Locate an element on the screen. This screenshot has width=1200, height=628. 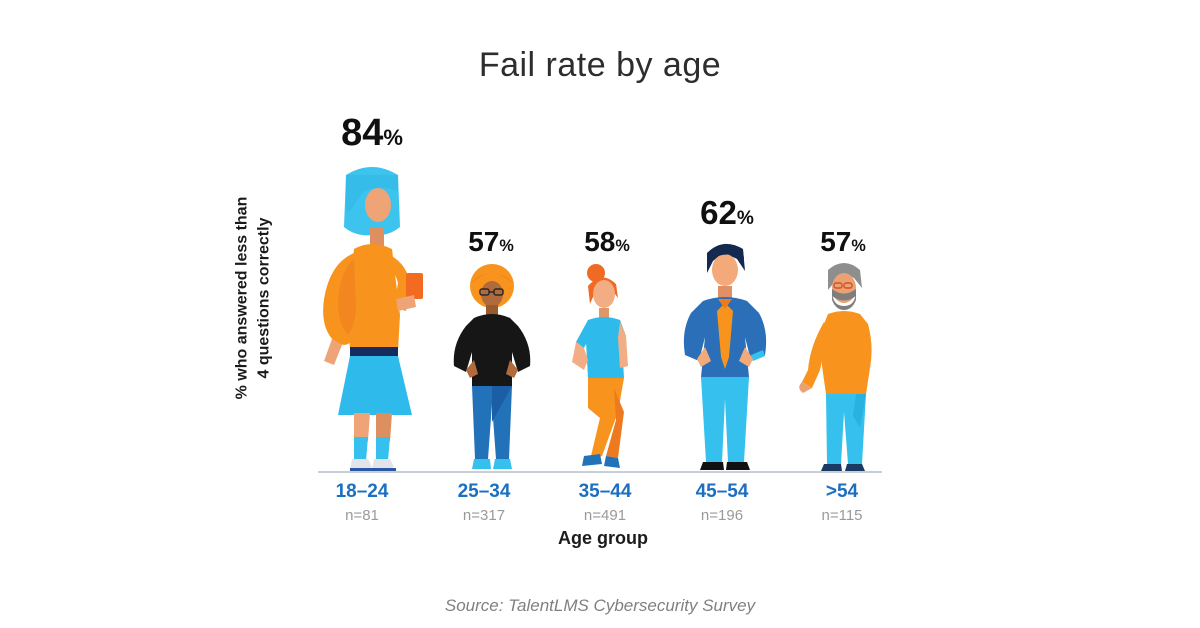
value-label-45-54: 62% is located at coordinates (727, 213).